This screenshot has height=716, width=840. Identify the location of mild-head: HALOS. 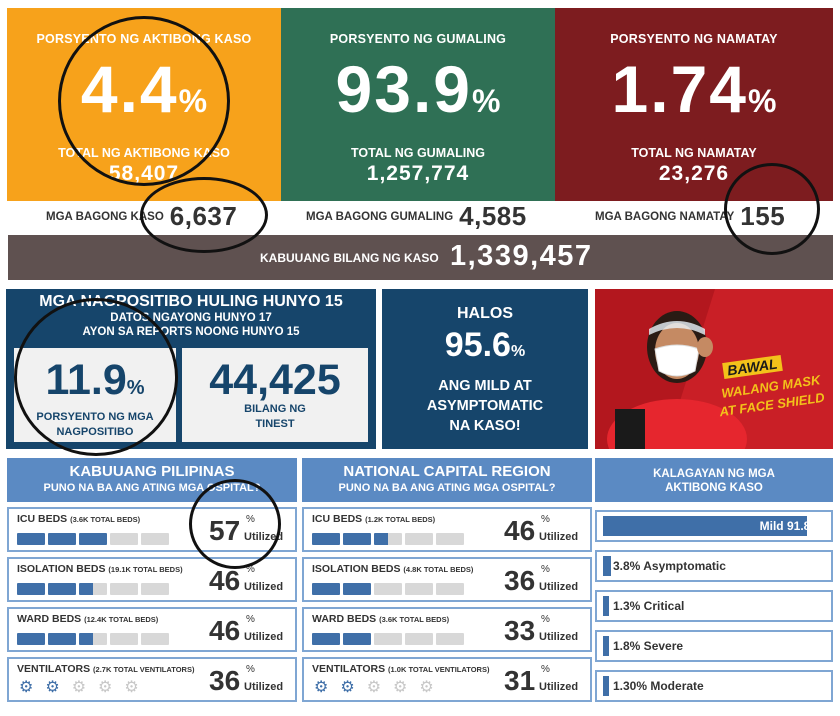
(485, 313).